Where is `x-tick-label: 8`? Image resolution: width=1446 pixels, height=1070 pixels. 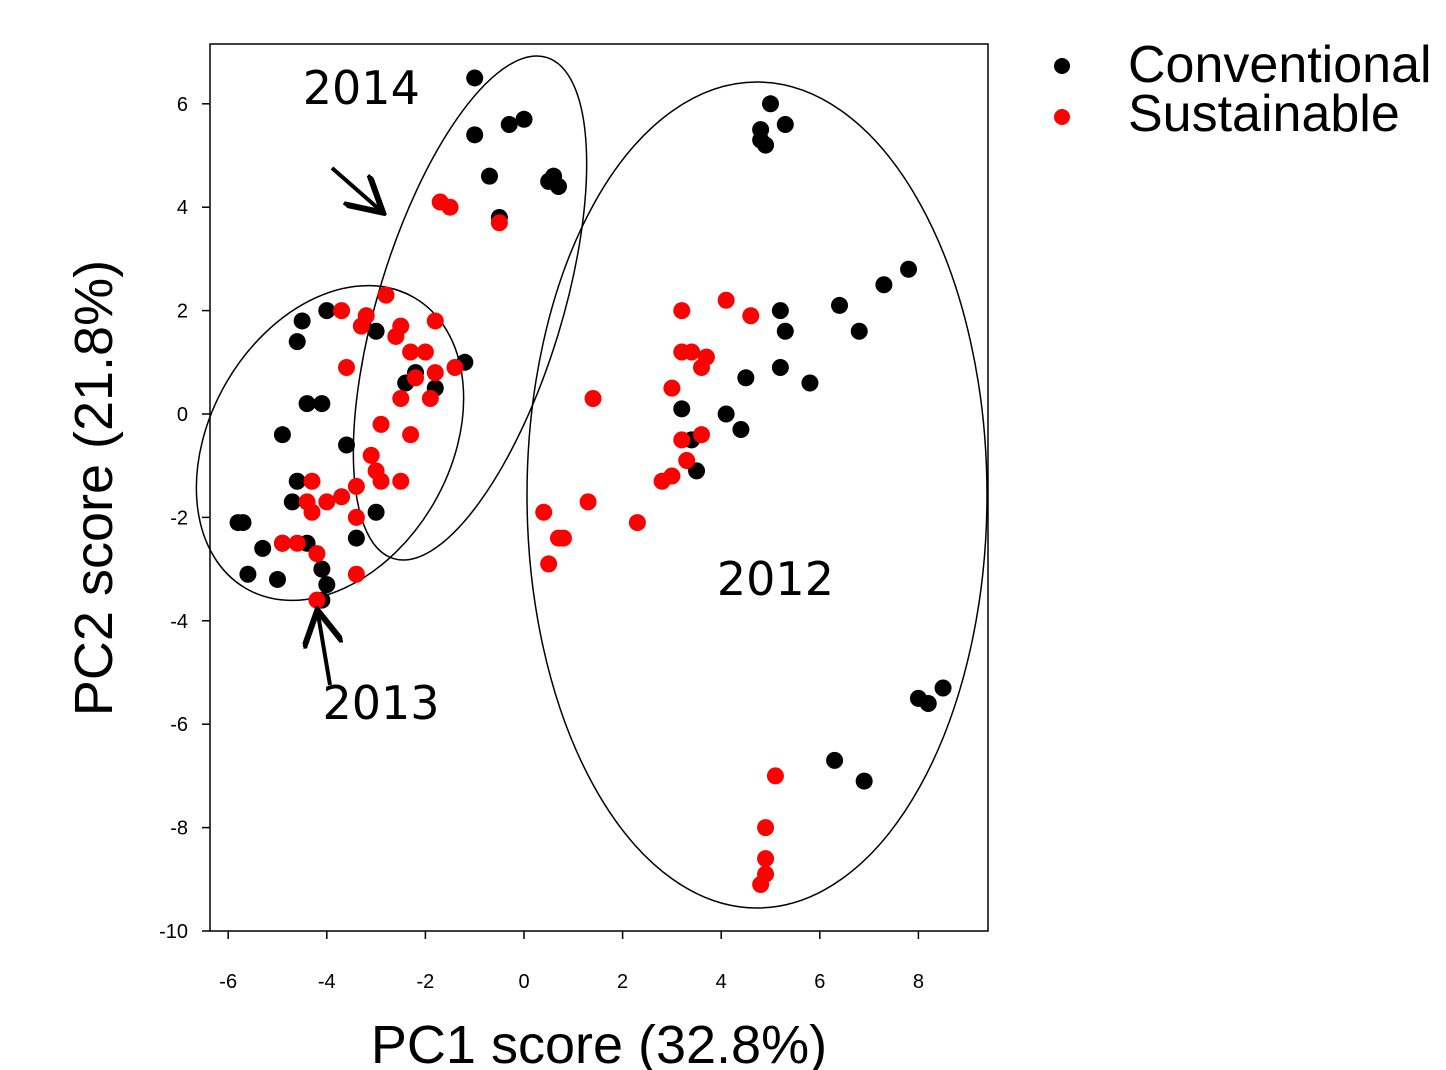
x-tick-label: 8 is located at coordinates (918, 982).